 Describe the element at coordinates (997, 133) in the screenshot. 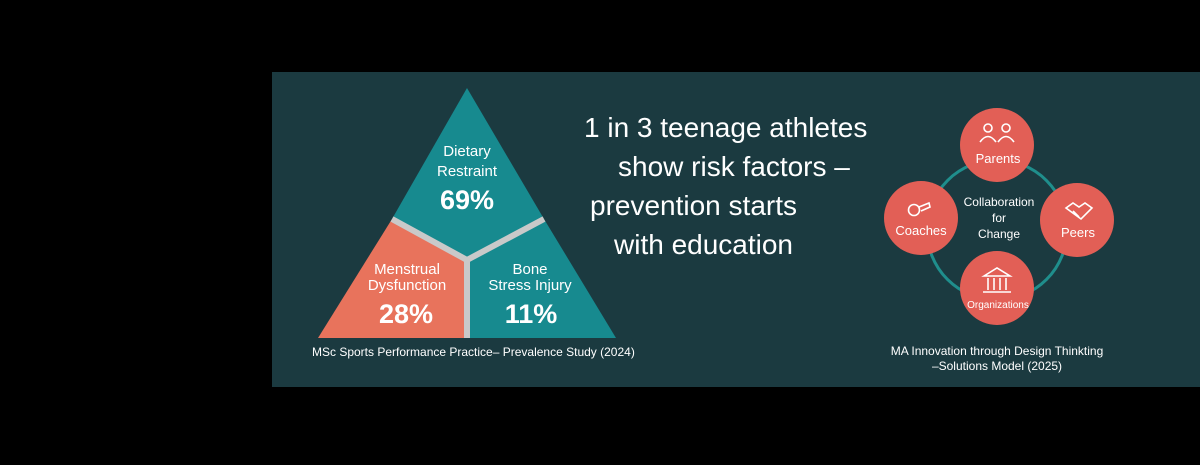

I see `people-icon` at that location.